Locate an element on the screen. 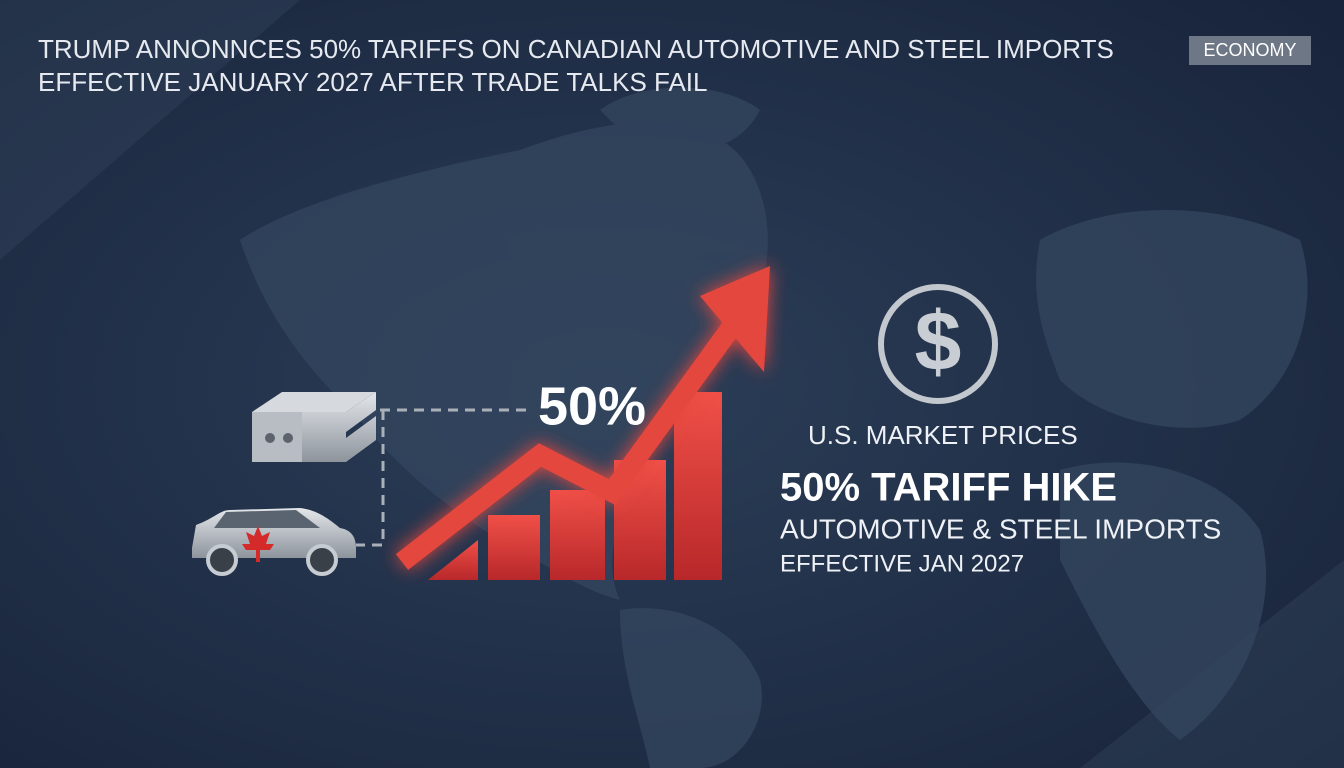  graphic-label: 50% is located at coordinates (592, 406).